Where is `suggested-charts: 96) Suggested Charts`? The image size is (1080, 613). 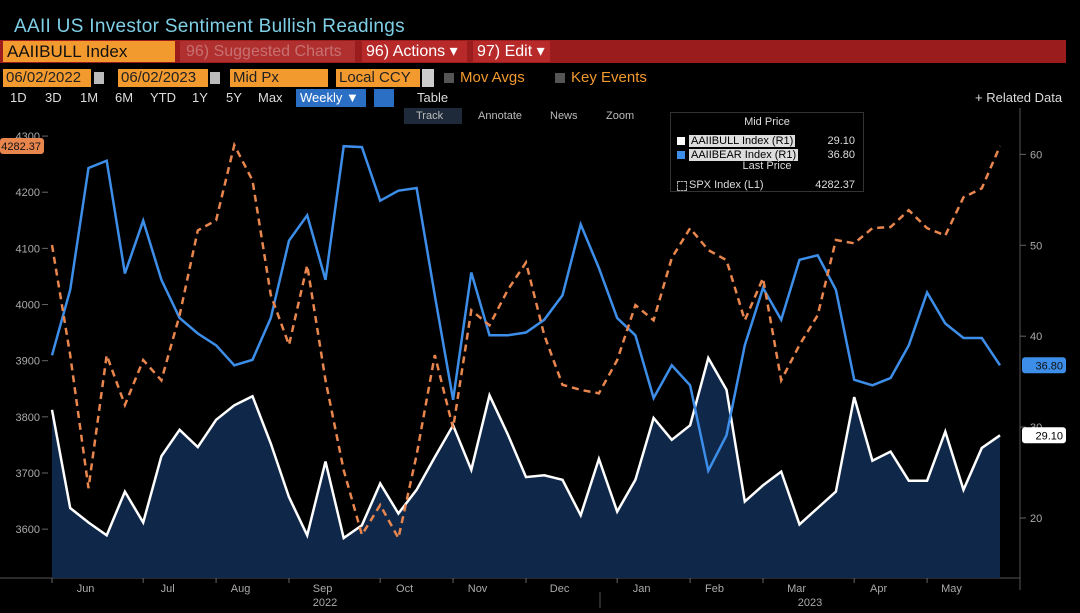
suggested-charts: 96) Suggested Charts is located at coordinates (267, 51).